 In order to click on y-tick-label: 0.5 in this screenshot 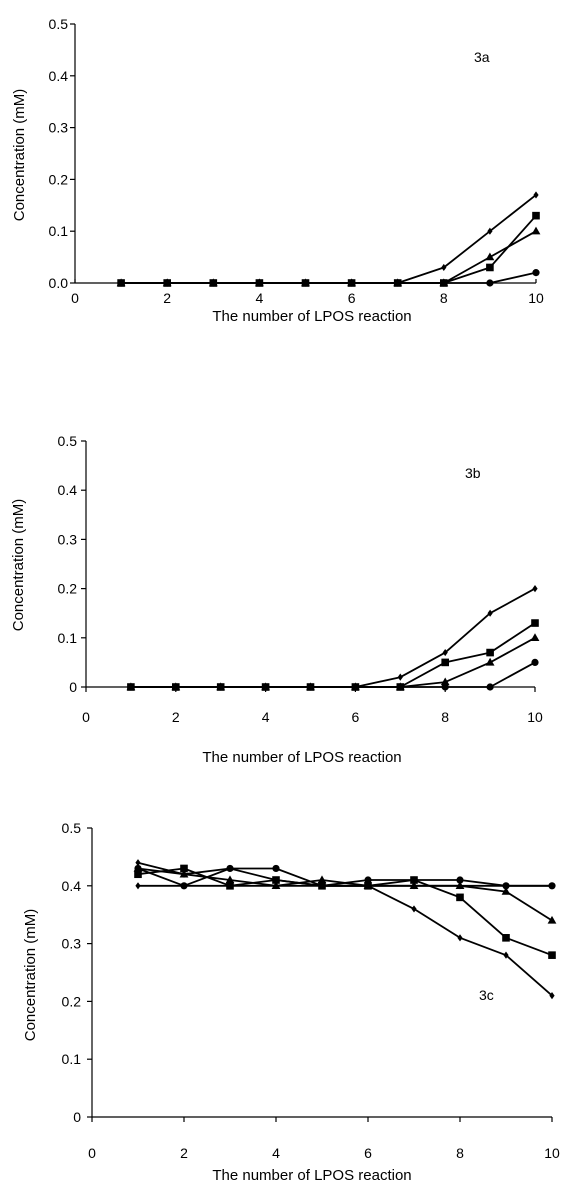, I will do `click(72, 828)`.